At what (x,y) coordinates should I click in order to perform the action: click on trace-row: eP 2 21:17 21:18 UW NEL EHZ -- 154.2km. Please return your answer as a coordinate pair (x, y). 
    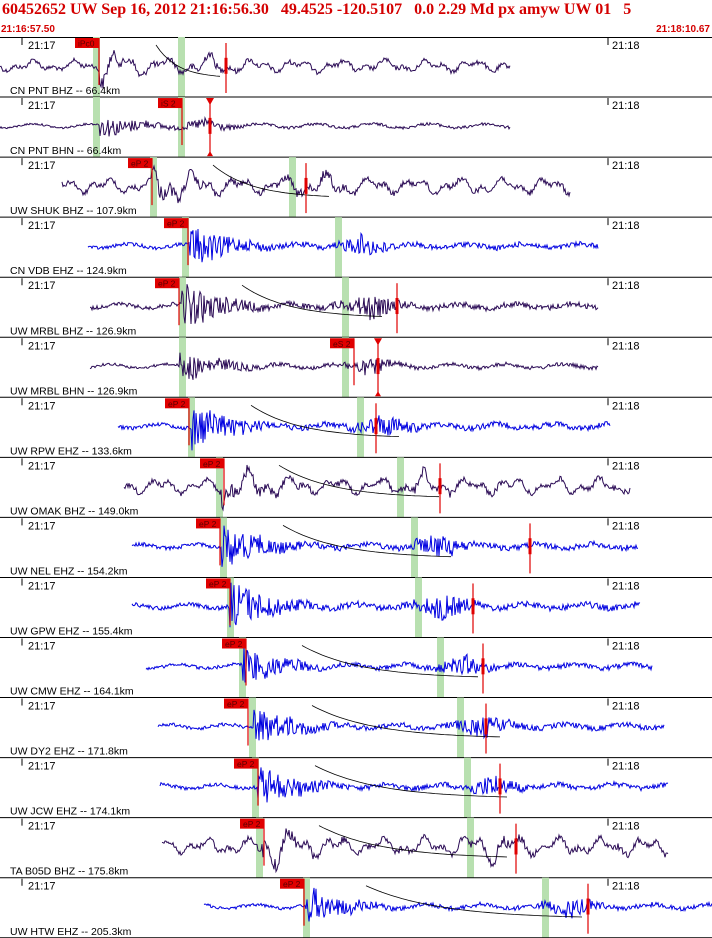
    Looking at the image, I should click on (356, 547).